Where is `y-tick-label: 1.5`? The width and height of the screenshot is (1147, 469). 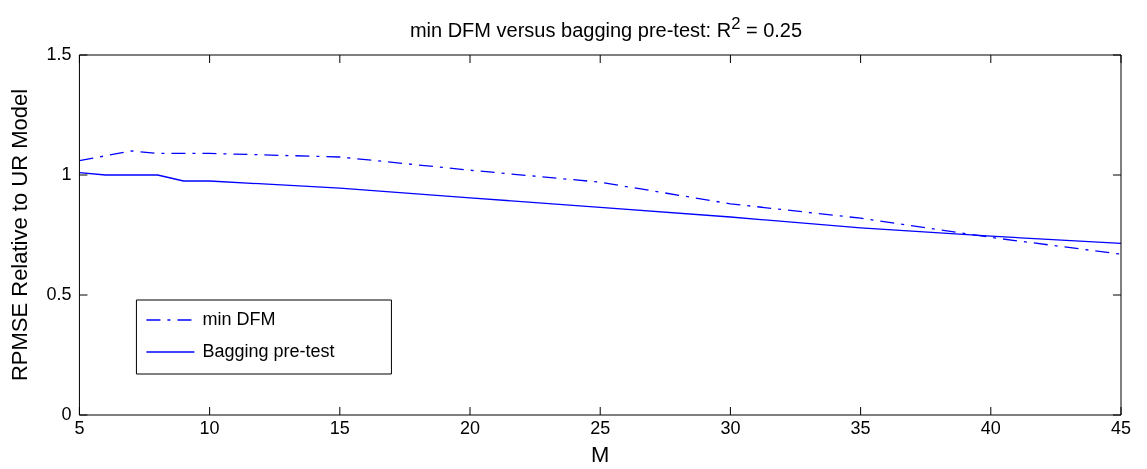 y-tick-label: 1.5 is located at coordinates (59, 53).